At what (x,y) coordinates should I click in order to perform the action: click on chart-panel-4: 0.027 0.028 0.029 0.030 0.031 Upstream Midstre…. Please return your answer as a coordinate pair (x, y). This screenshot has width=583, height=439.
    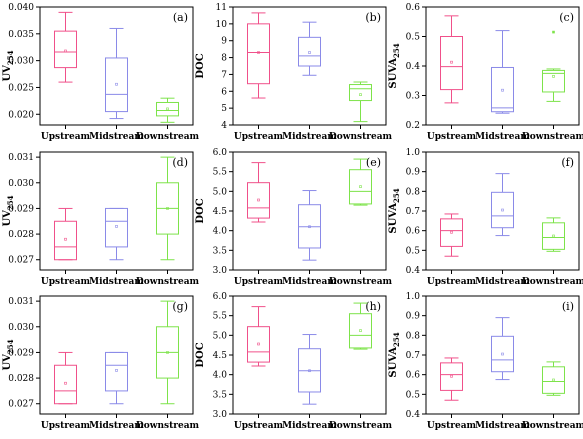
    Looking at the image, I should click on (101, 219).